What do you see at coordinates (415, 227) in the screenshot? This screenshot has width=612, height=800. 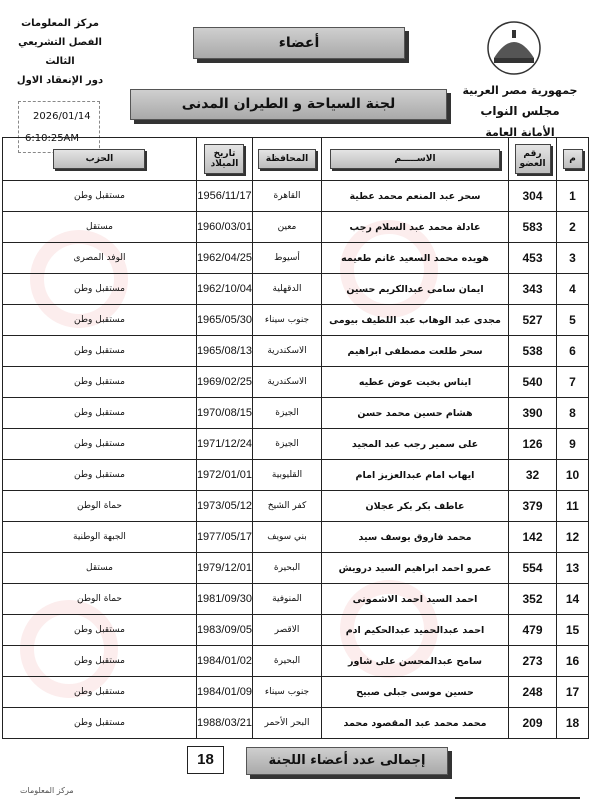 I see `member-name: عادلة محمد عبد السلام رجب` at bounding box center [415, 227].